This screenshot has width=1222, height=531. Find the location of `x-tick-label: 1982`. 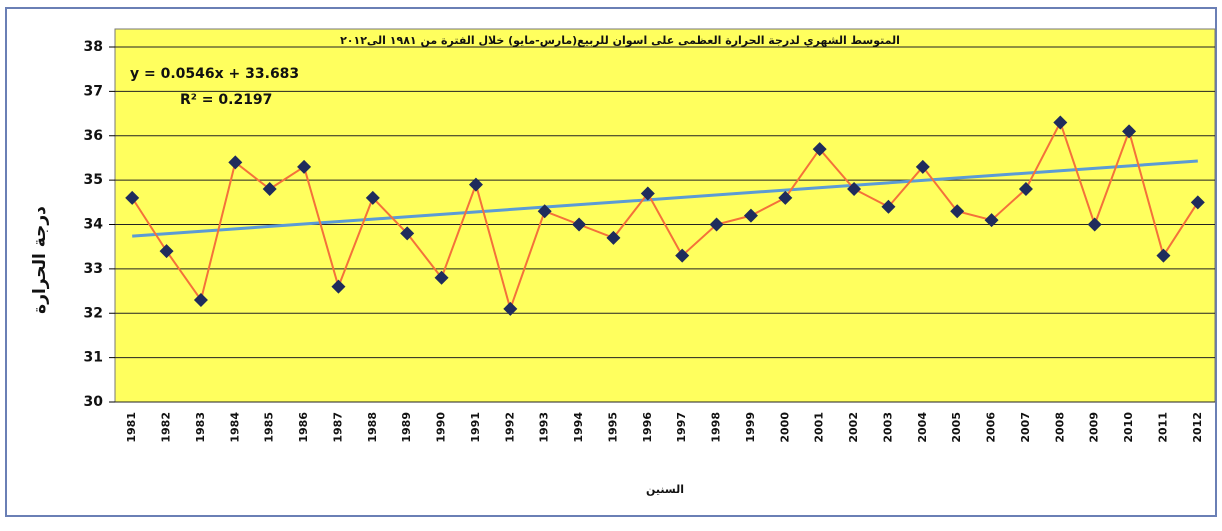

x-tick-label: 1982 is located at coordinates (166, 427).